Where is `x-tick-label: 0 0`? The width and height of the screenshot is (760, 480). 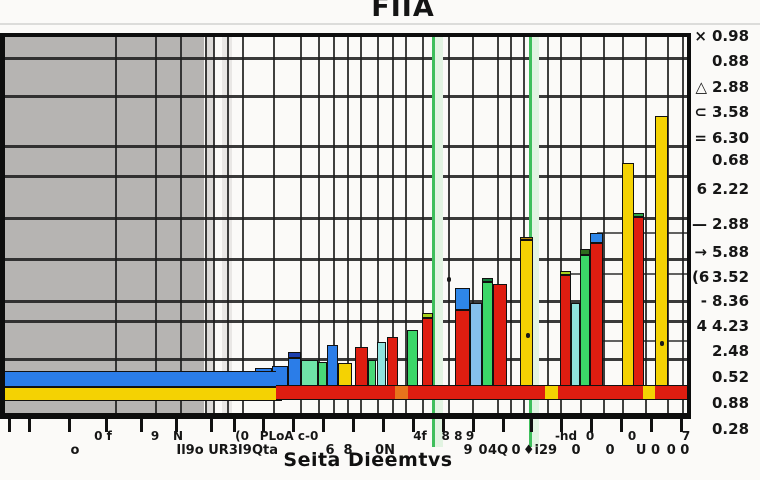
x-tick-label: 0 0 is located at coordinates (678, 450).